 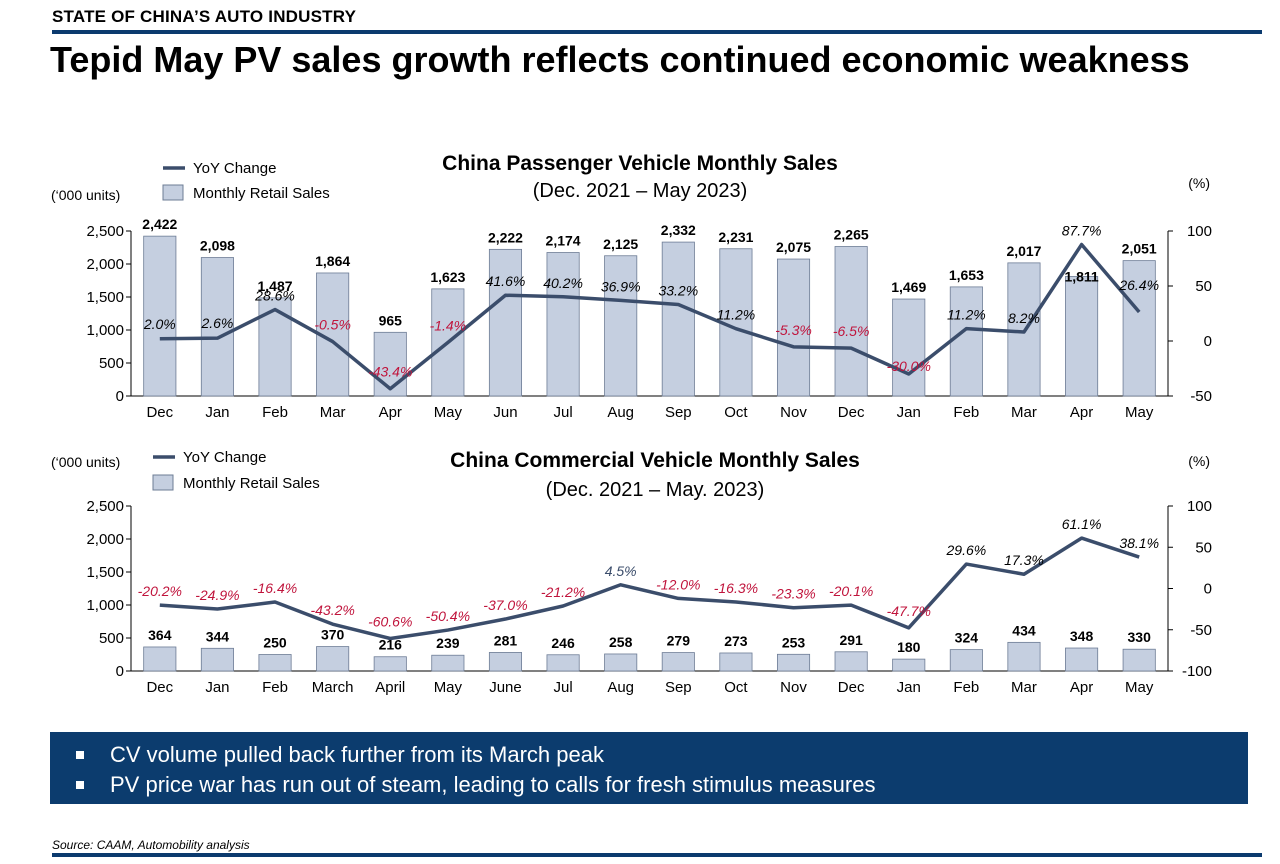 I want to click on yoy-value-label: -47.7%, so click(x=909, y=611).